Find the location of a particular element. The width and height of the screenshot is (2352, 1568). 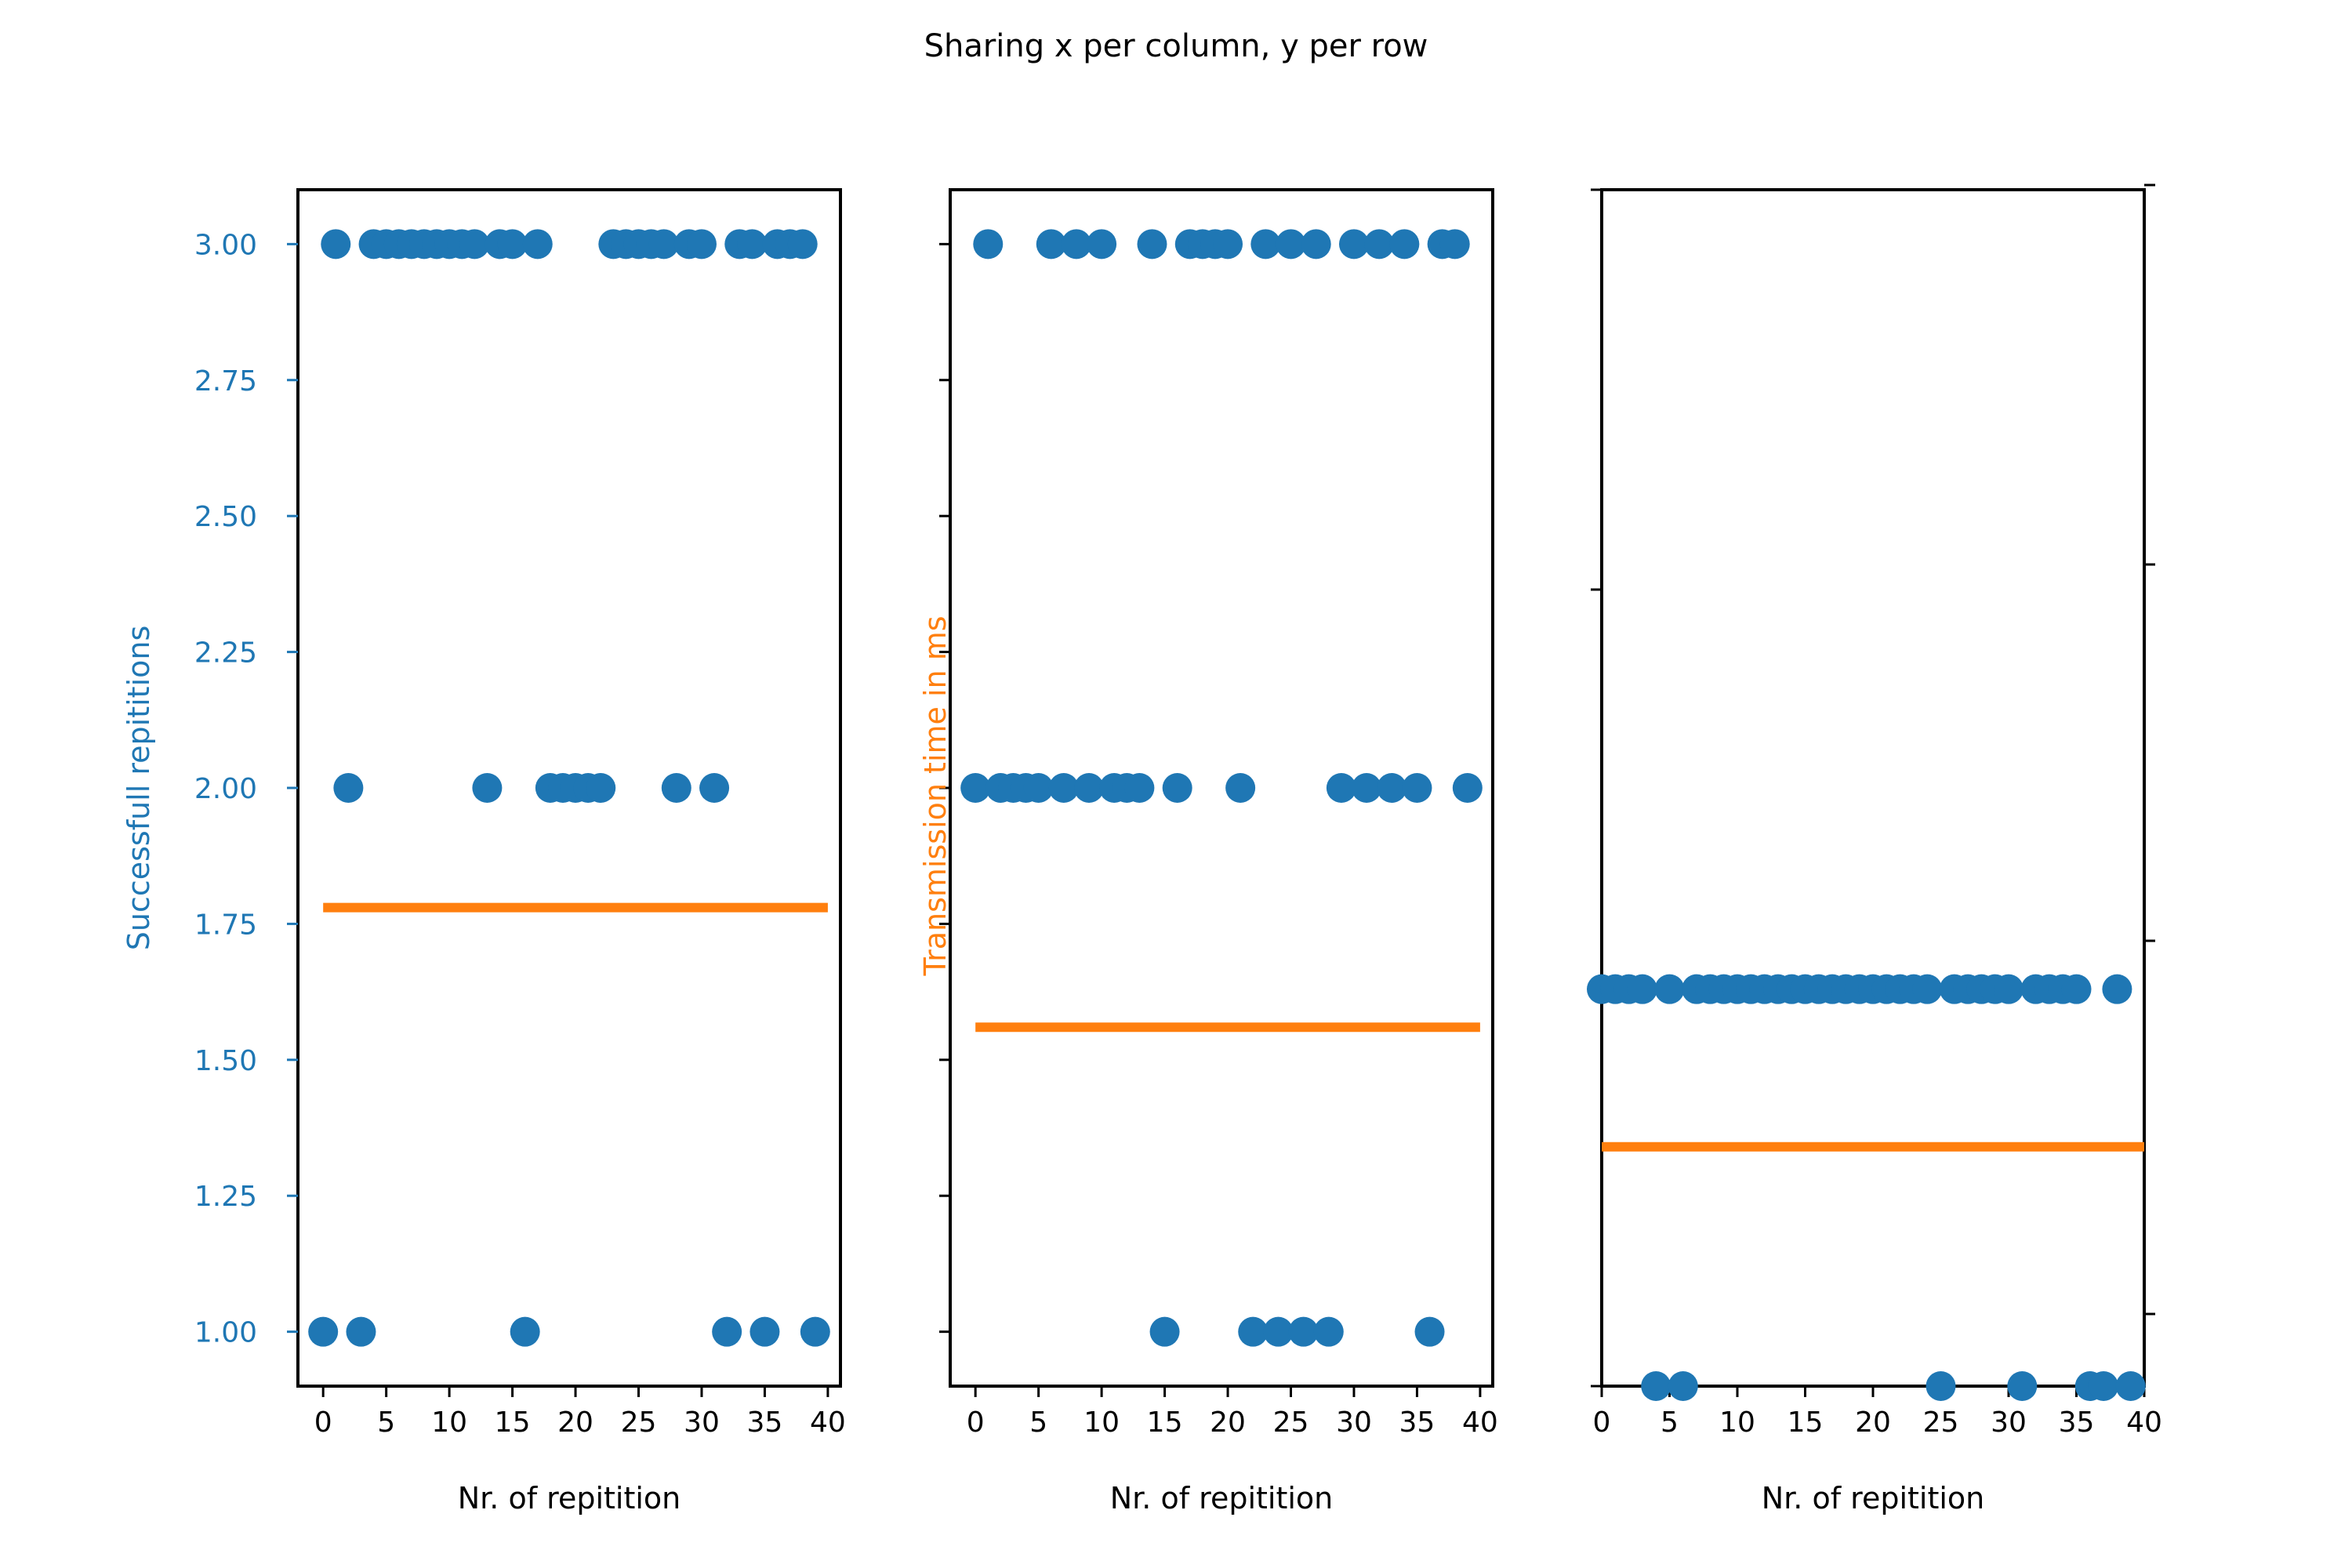

figure-suptitle: Sharing x per column, y per row is located at coordinates (1176, 46).